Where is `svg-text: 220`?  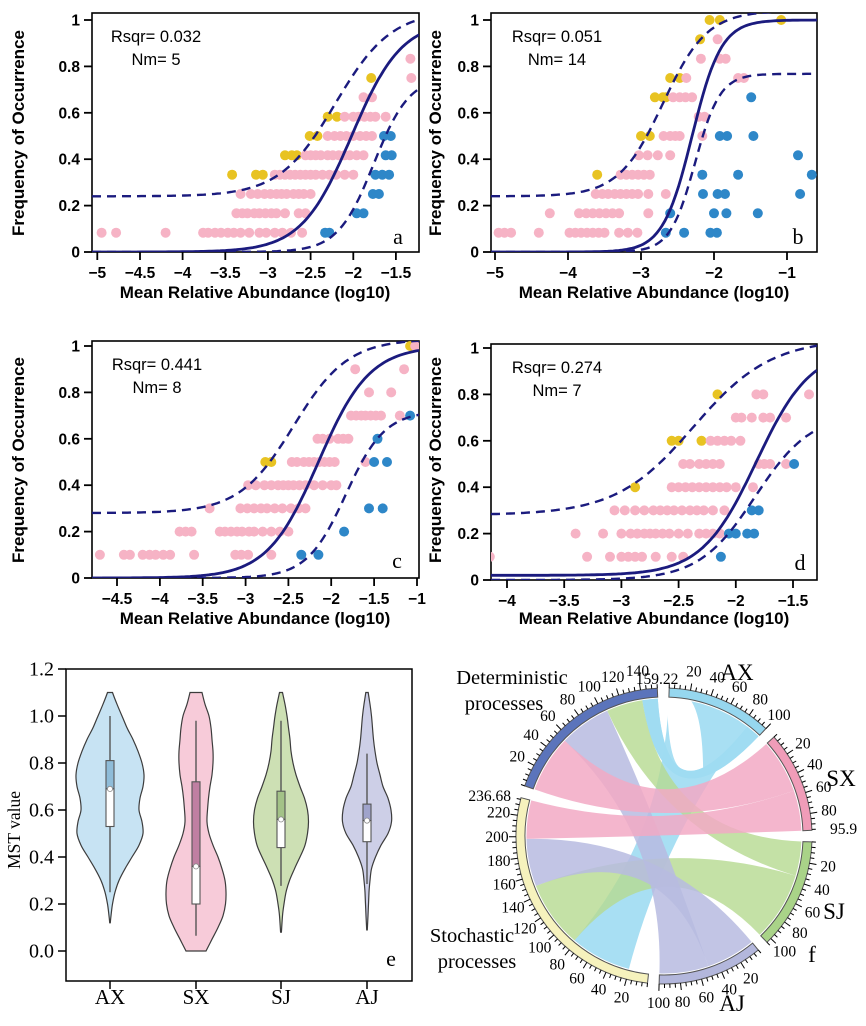
svg-text: 220 is located at coordinates (499, 813).